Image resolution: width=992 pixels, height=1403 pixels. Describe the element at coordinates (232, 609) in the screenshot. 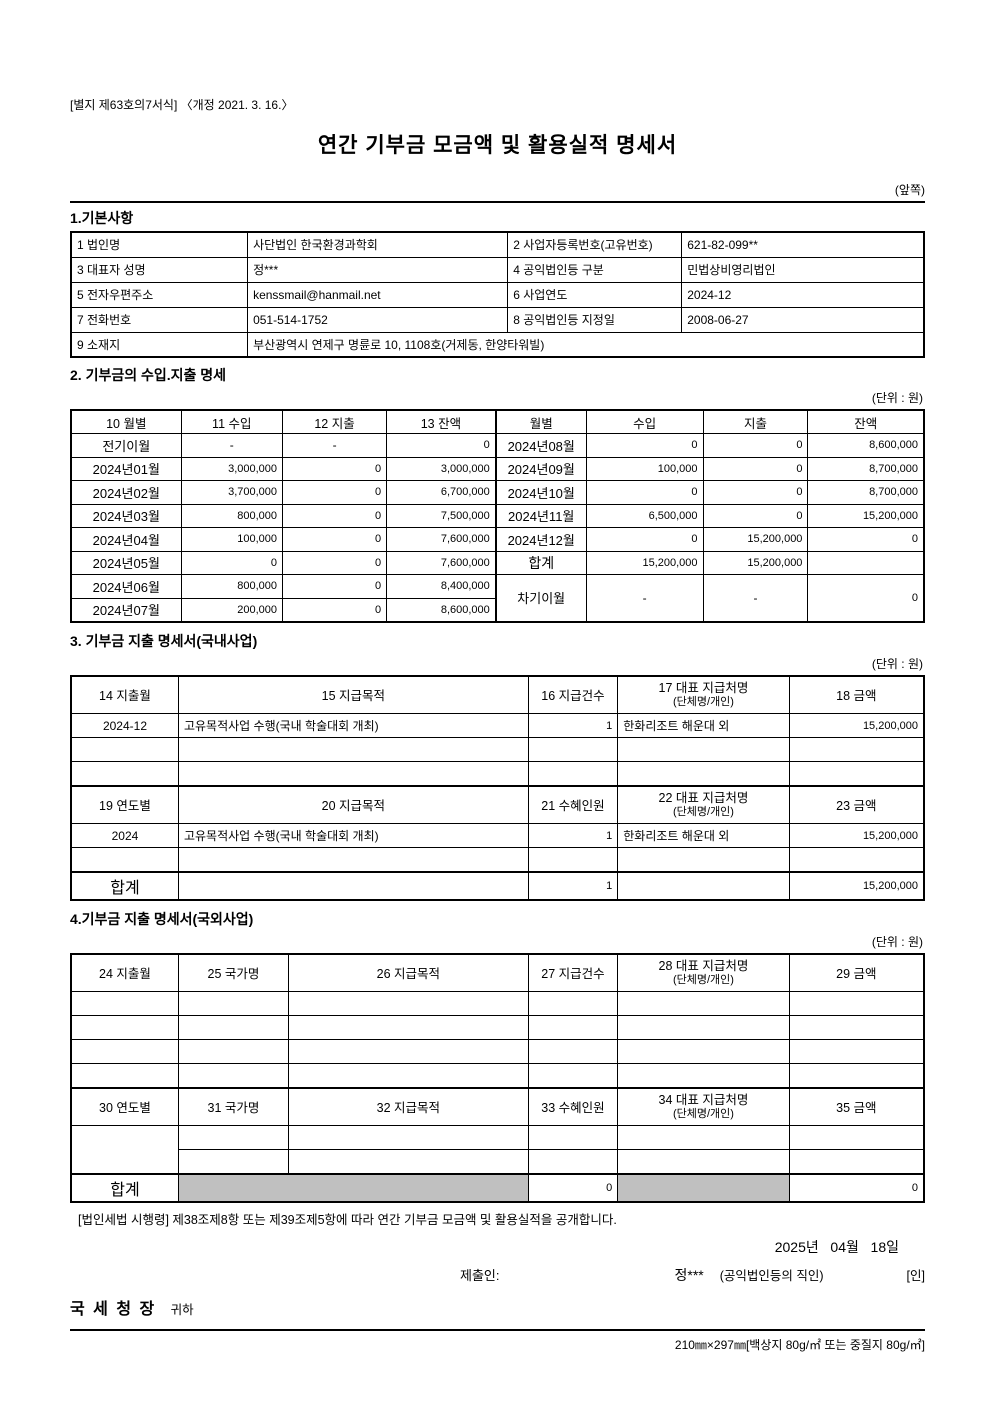

I see `cell-income: 200,000` at that location.